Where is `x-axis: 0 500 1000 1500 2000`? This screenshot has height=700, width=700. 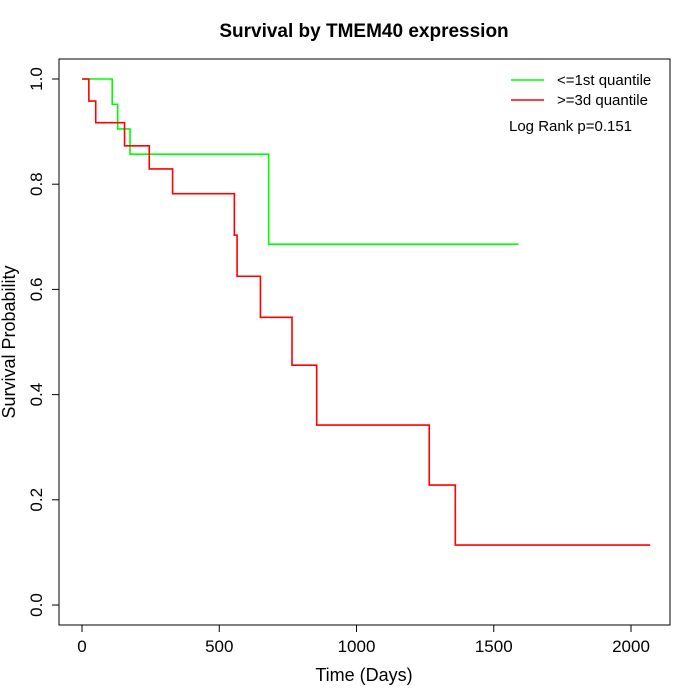 x-axis: 0 500 1000 1500 2000 is located at coordinates (363, 640).